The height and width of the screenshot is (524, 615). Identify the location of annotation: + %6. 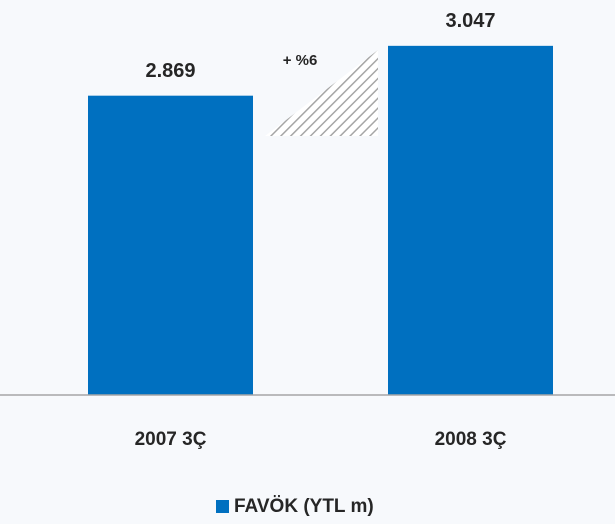
(300, 60).